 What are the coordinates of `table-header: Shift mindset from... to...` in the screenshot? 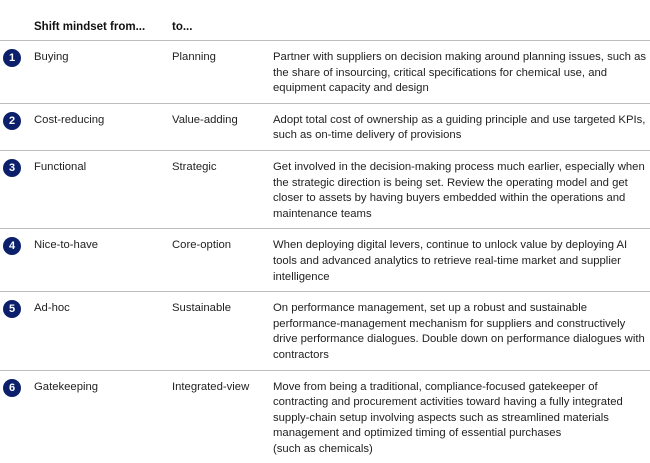 It's located at (325, 20).